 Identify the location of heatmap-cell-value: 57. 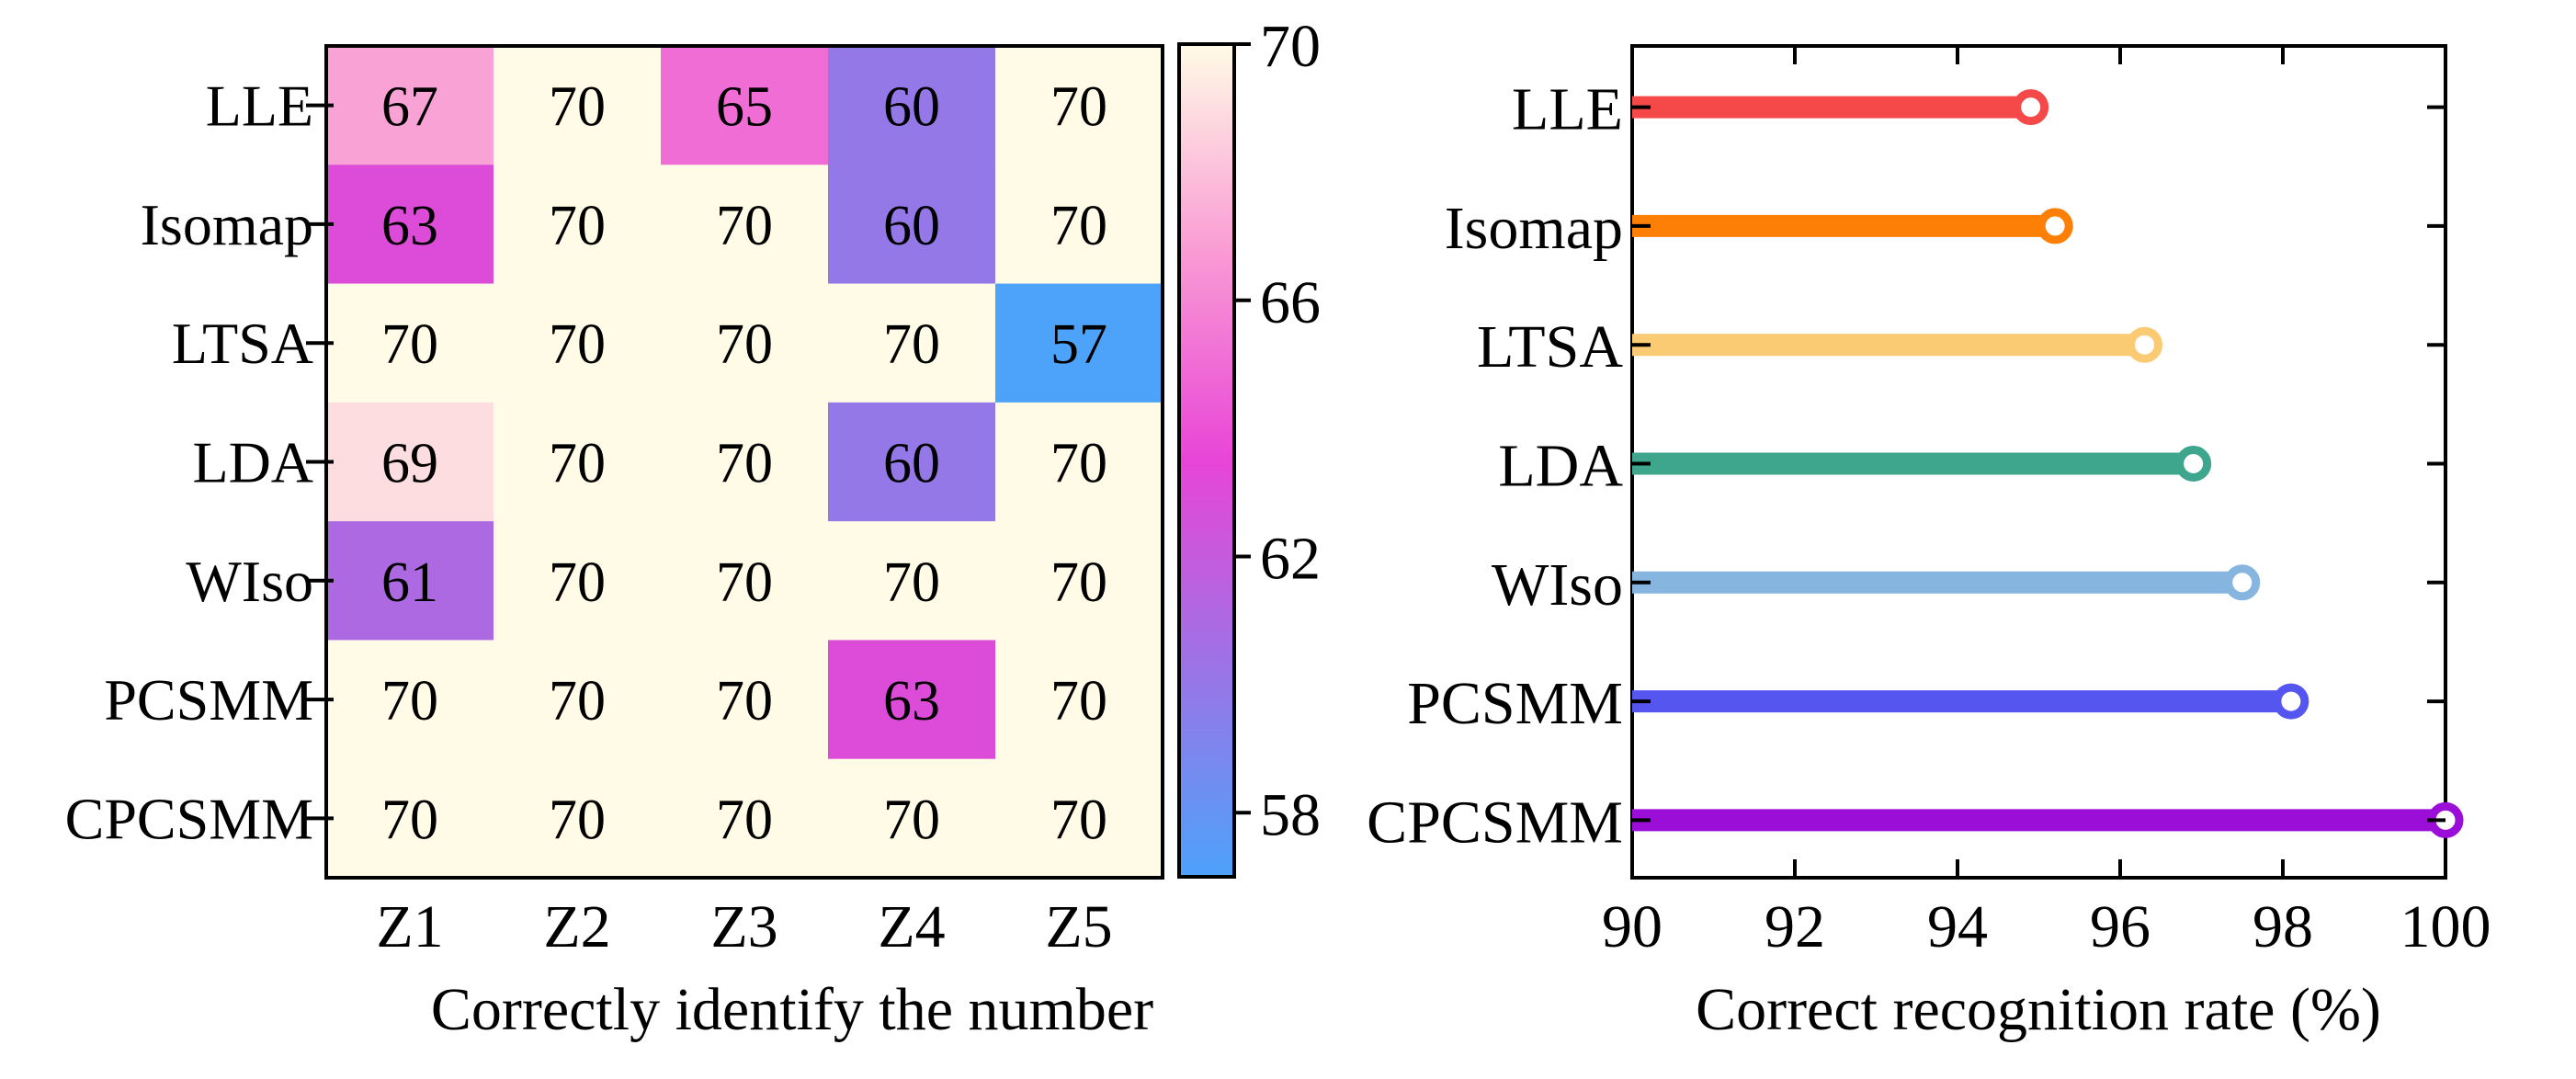
(1078, 344).